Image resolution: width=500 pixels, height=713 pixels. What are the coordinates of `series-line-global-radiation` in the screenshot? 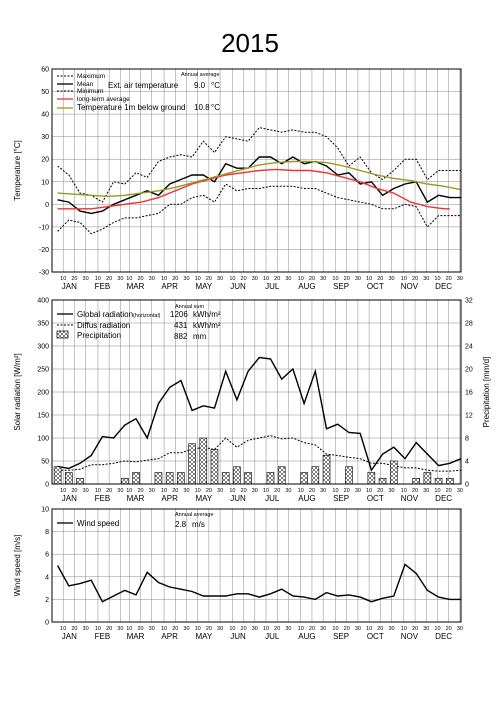 It's located at (259, 414).